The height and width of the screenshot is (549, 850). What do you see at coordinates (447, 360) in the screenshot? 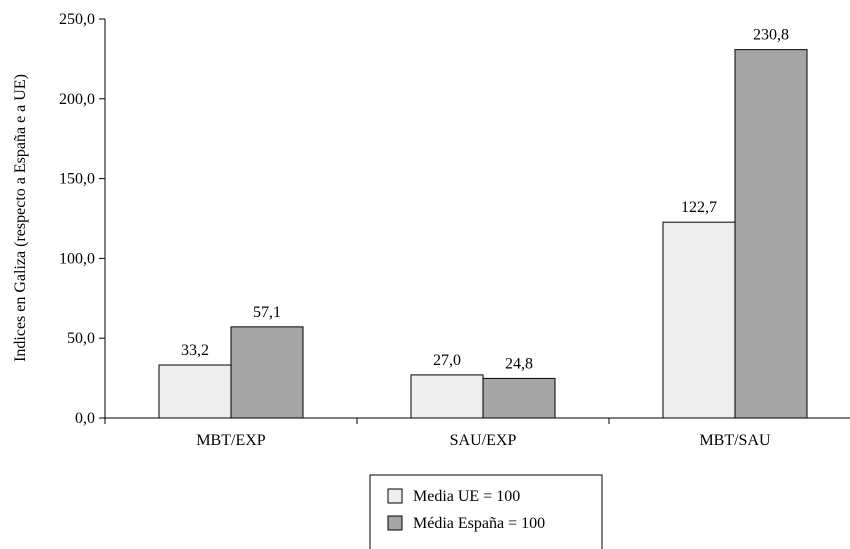
I see `data-label: 27,0` at bounding box center [447, 360].